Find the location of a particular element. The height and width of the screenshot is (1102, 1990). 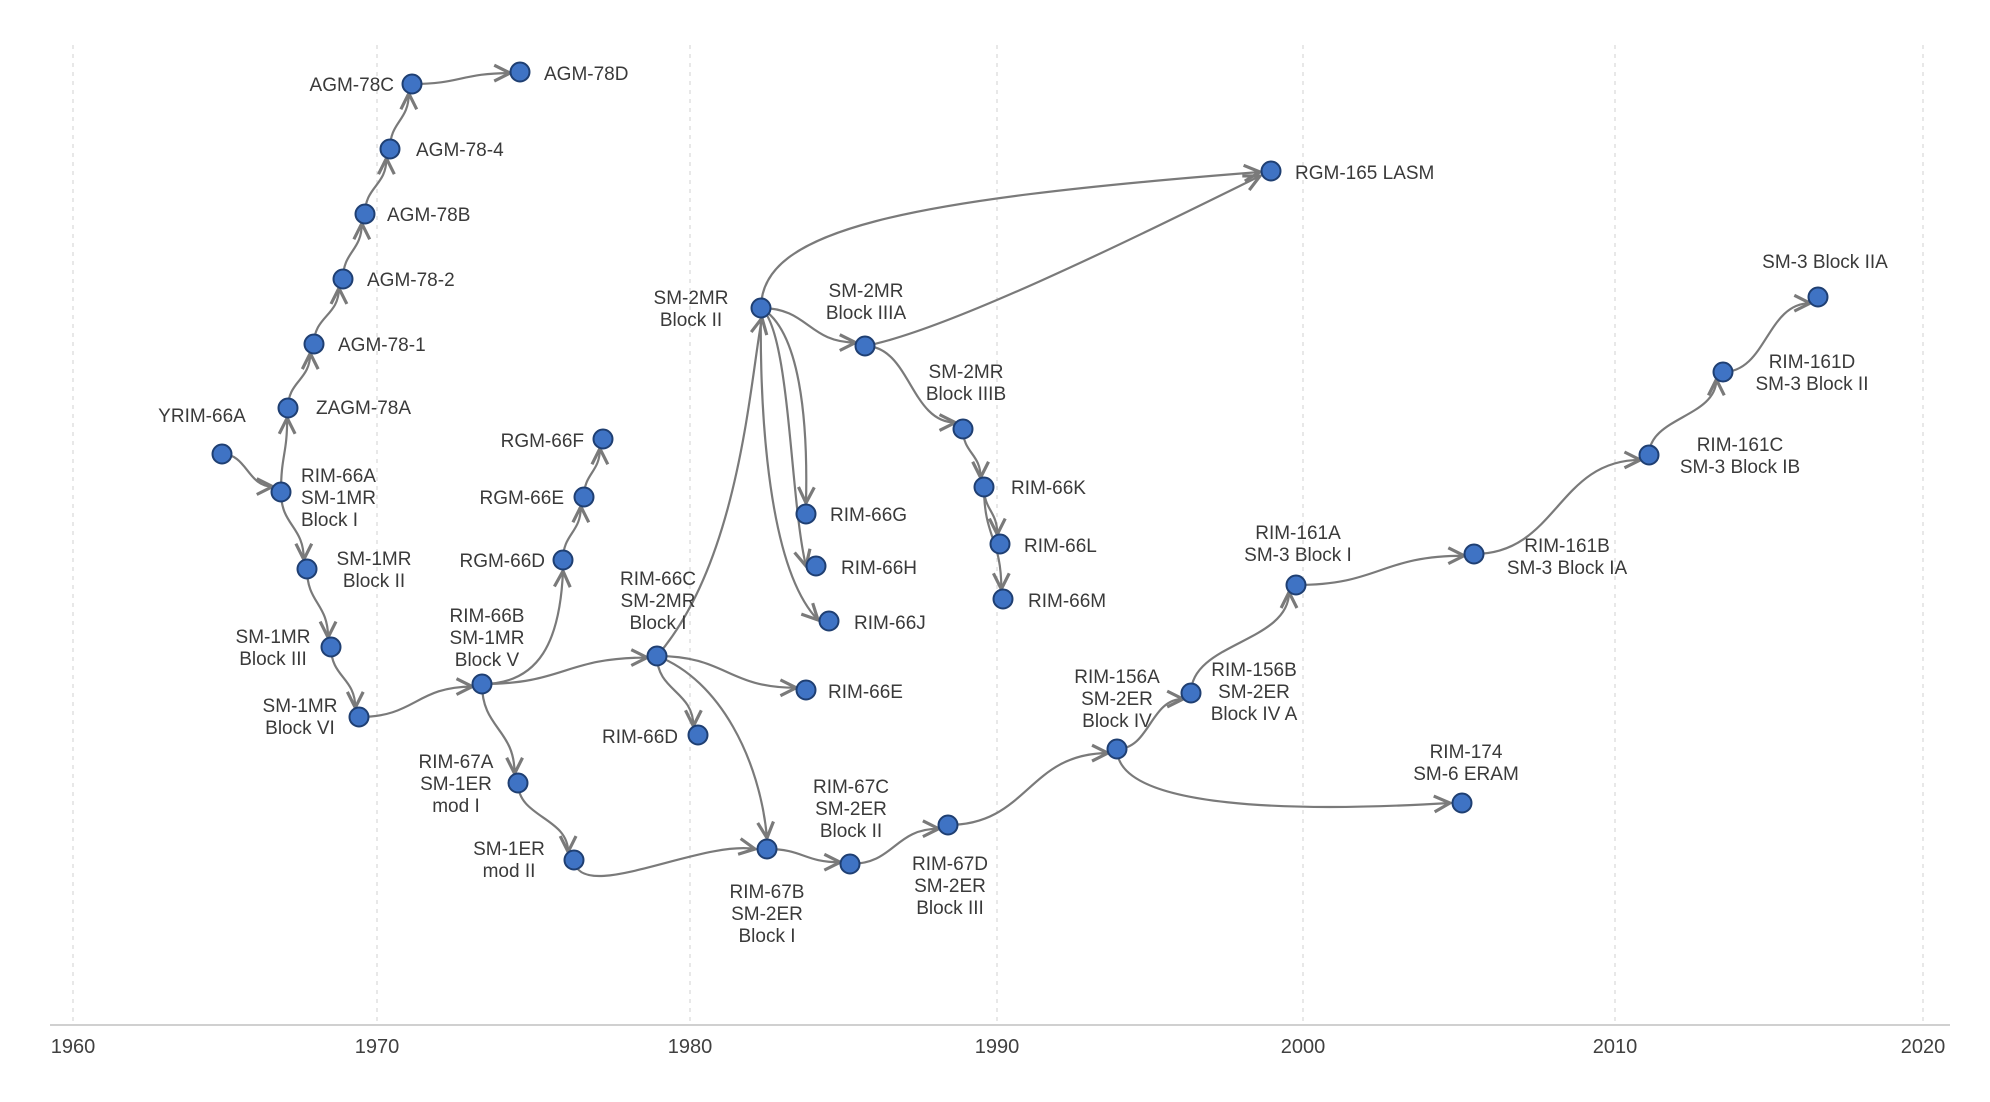

label-rim156b: RIM-156B SM-2ER Block IV A is located at coordinates (1254, 692).